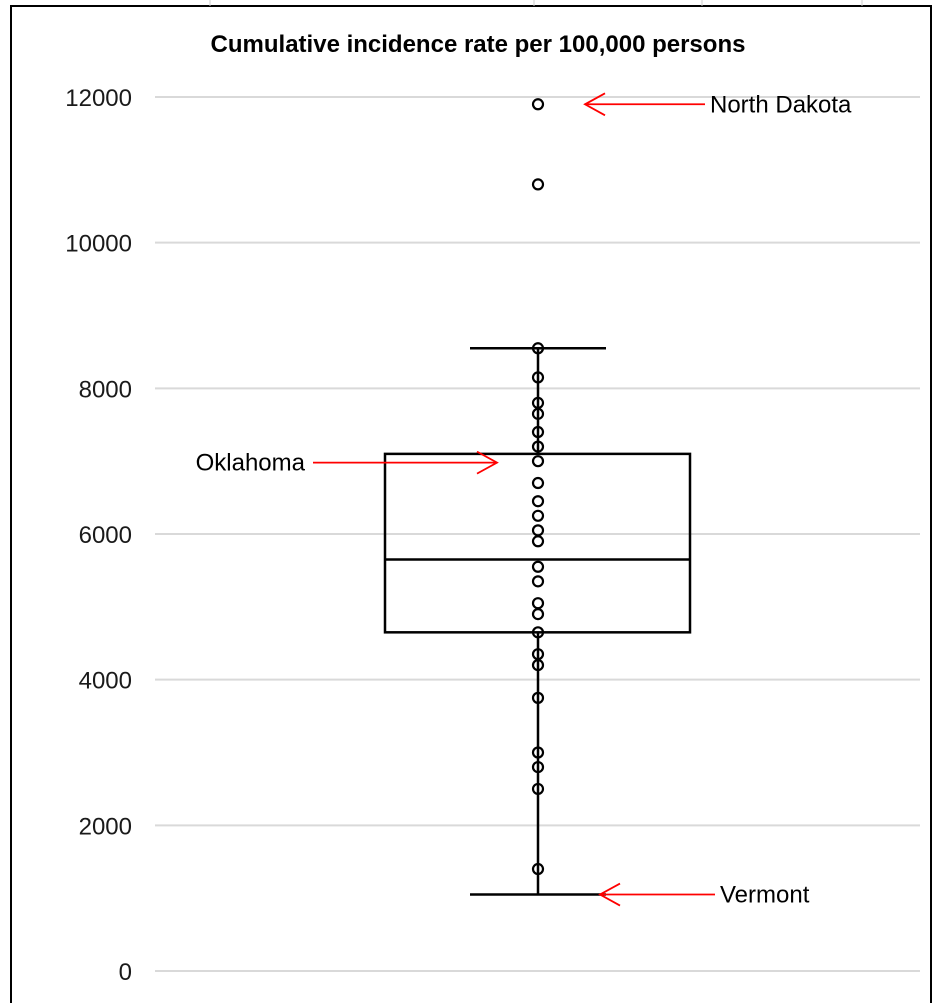 The height and width of the screenshot is (1003, 932). I want to click on y-tick-label-6000: 6000, so click(105, 535).